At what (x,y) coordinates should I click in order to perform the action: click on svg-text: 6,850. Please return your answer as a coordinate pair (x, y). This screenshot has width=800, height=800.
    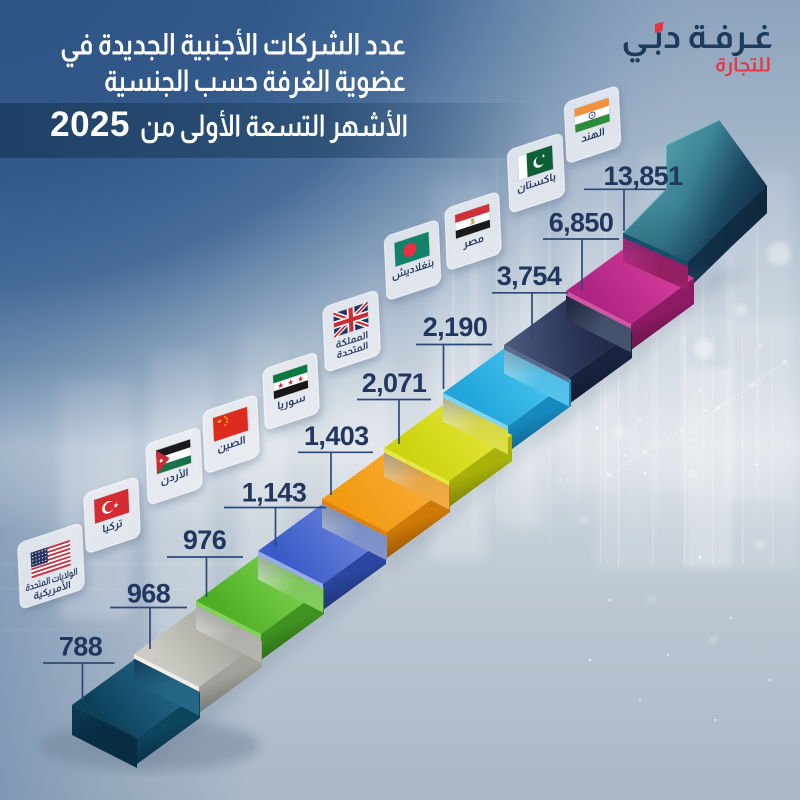
    Looking at the image, I should click on (581, 223).